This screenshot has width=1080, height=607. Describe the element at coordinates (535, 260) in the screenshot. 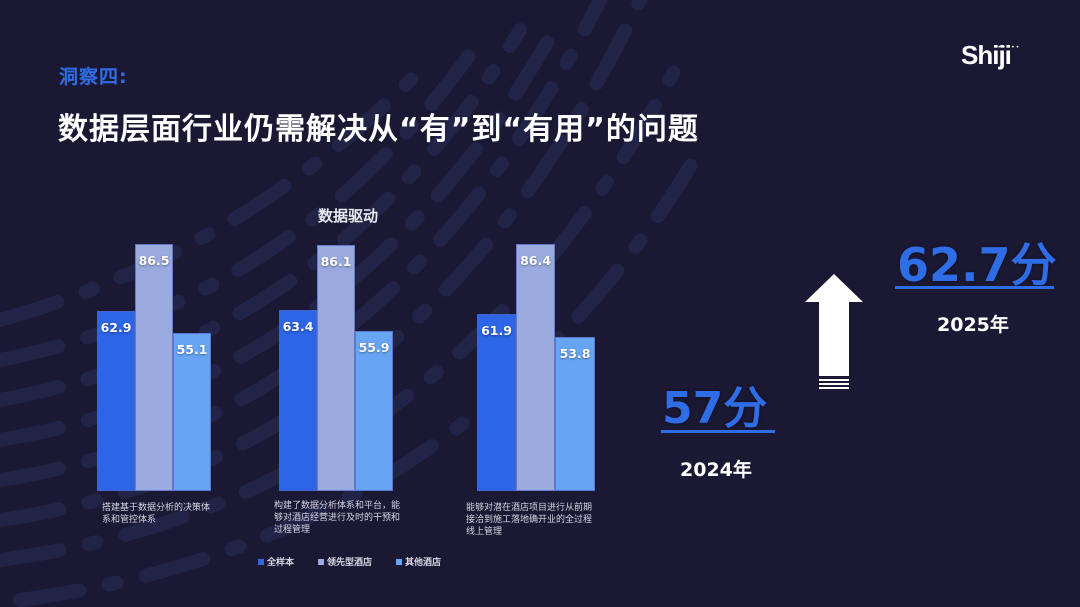

I see `bar-value: 86.4` at that location.